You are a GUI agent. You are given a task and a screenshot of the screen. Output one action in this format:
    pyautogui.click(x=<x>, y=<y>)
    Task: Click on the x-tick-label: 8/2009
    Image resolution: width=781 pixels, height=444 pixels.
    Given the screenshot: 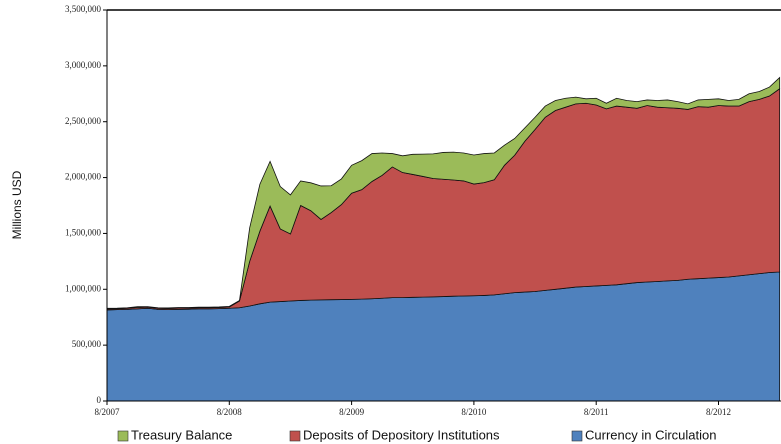 What is the action you would take?
    pyautogui.click(x=352, y=412)
    